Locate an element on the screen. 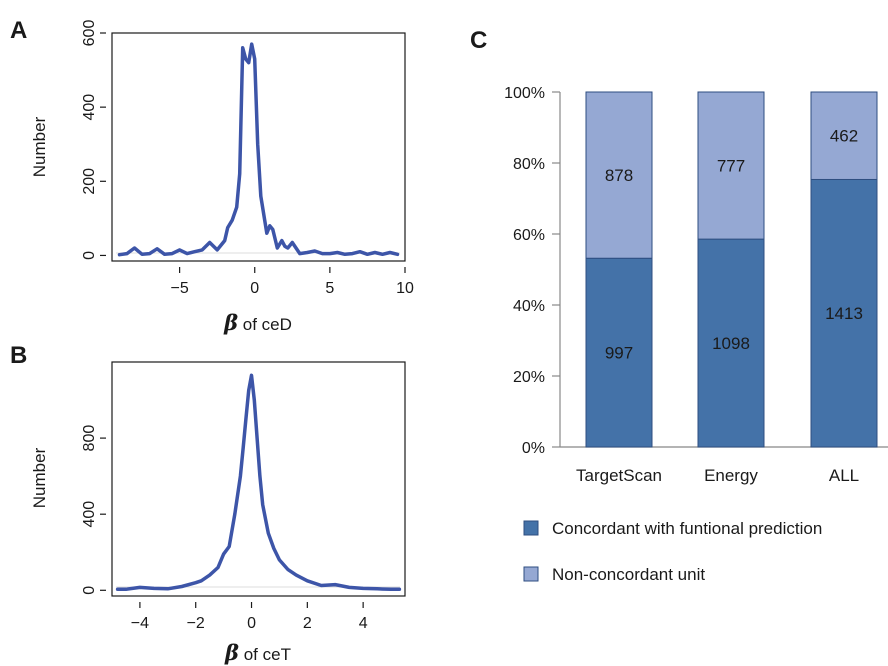 The width and height of the screenshot is (888, 666). bar-value-label: 997 is located at coordinates (619, 353).